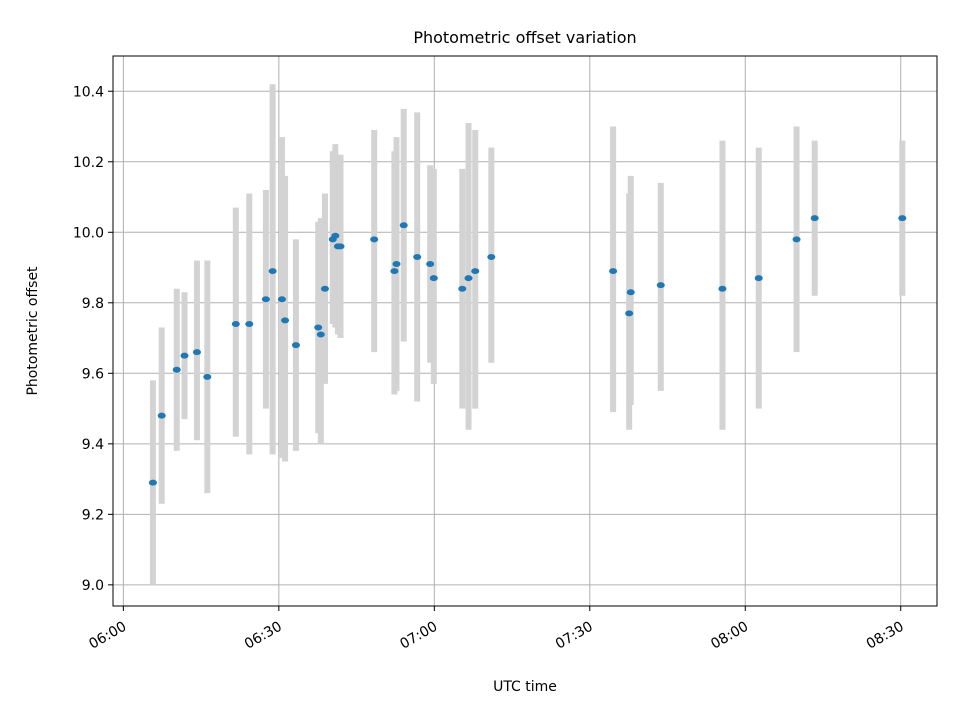 Image resolution: width=960 pixels, height=724 pixels. What do you see at coordinates (93, 586) in the screenshot?
I see `y-tick-label: 9.0` at bounding box center [93, 586].